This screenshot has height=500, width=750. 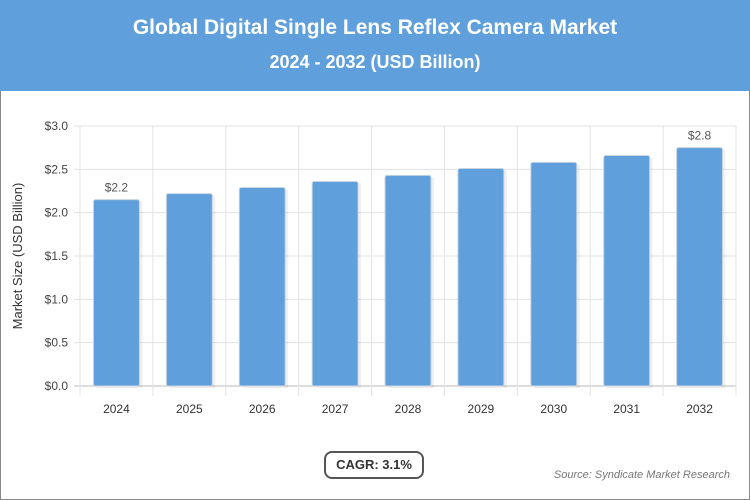 What do you see at coordinates (375, 62) in the screenshot?
I see `chart-subtitle: 2024 - 2032 (USD Billion)` at bounding box center [375, 62].